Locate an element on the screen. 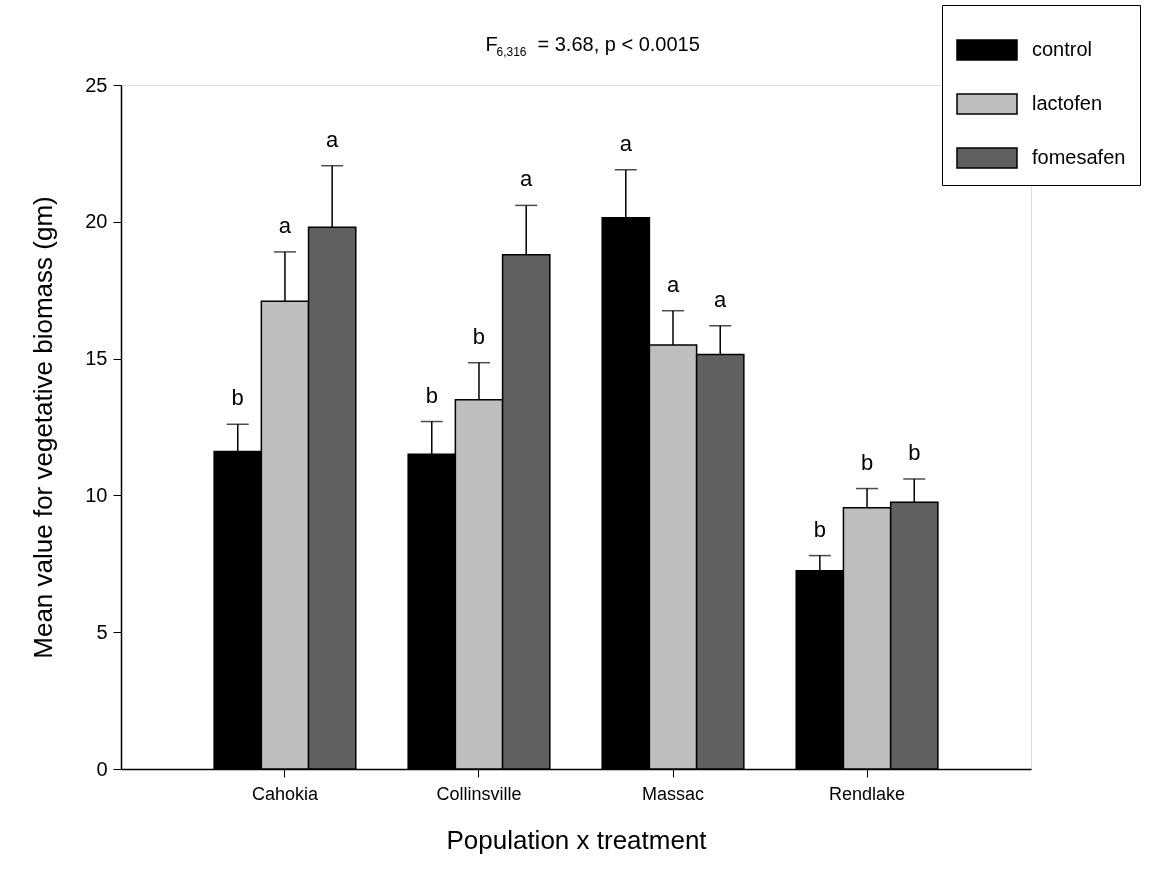 The height and width of the screenshot is (881, 1170). y-tick-label: 25 is located at coordinates (96, 84).